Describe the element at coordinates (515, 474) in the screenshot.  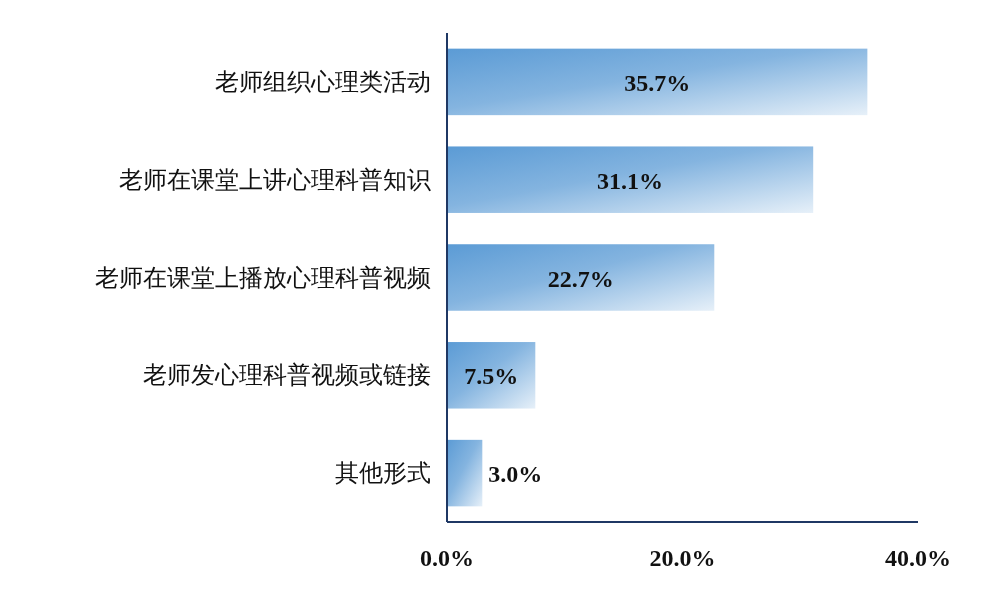
I see `data-label: 3.0%` at that location.